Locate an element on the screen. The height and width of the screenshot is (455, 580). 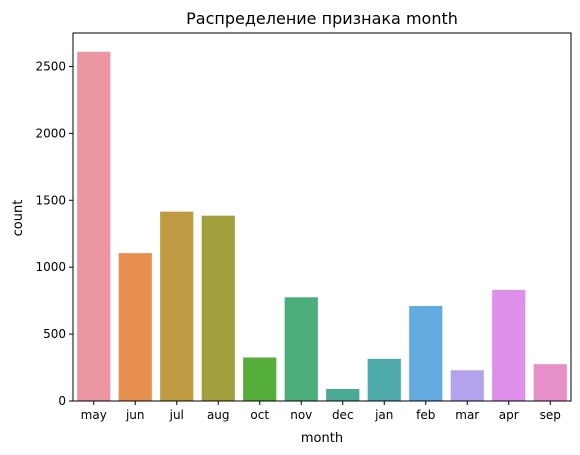
x-tick-label-sep: sep is located at coordinates (550, 415).